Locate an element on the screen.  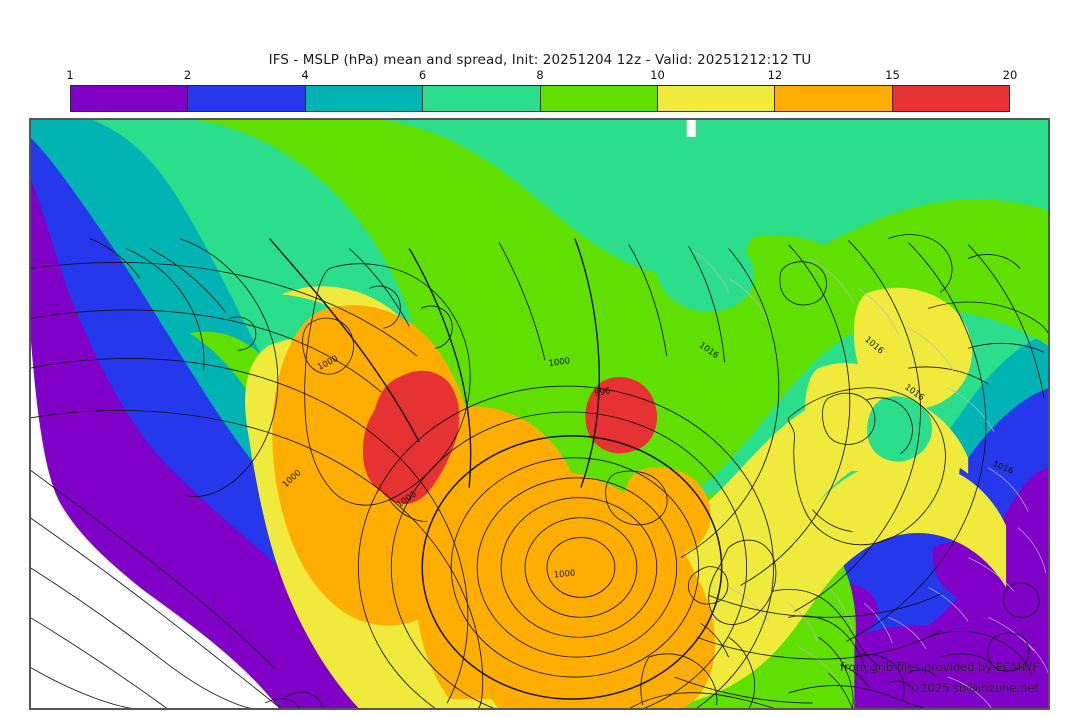
colorbar-tick-7: 15 is located at coordinates (892, 75).